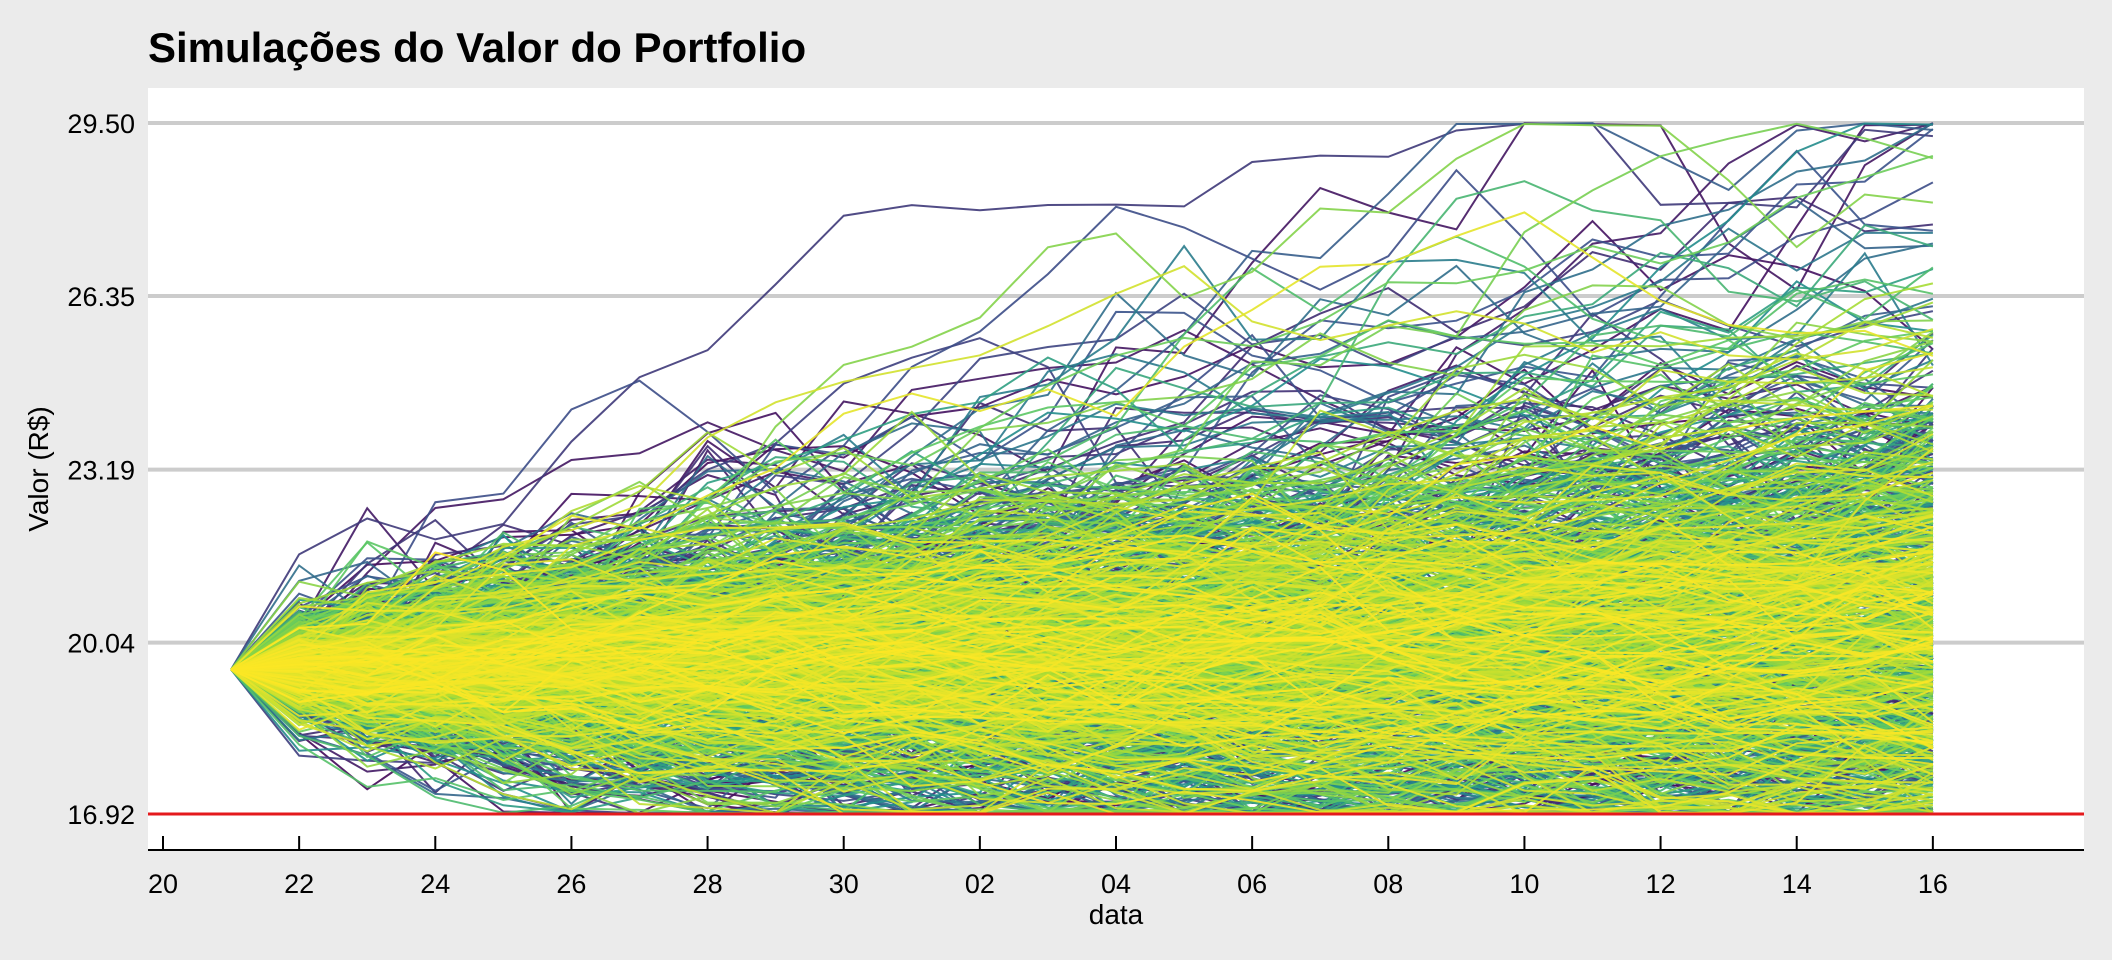 Image resolution: width=2112 pixels, height=960 pixels. Describe the element at coordinates (708, 884) in the screenshot. I see `x-tick-label: 28` at that location.